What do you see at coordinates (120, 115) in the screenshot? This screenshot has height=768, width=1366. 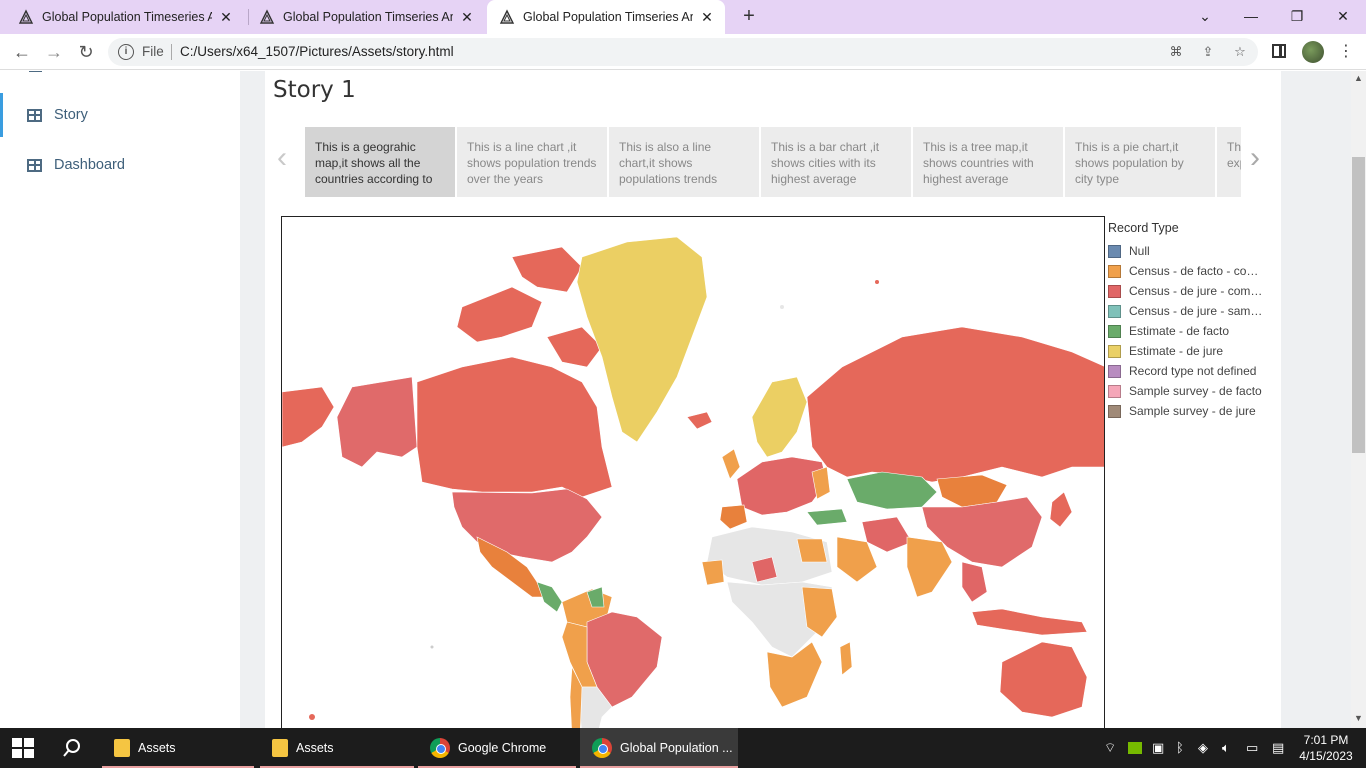 I see `nav-item-story: Story` at bounding box center [120, 115].